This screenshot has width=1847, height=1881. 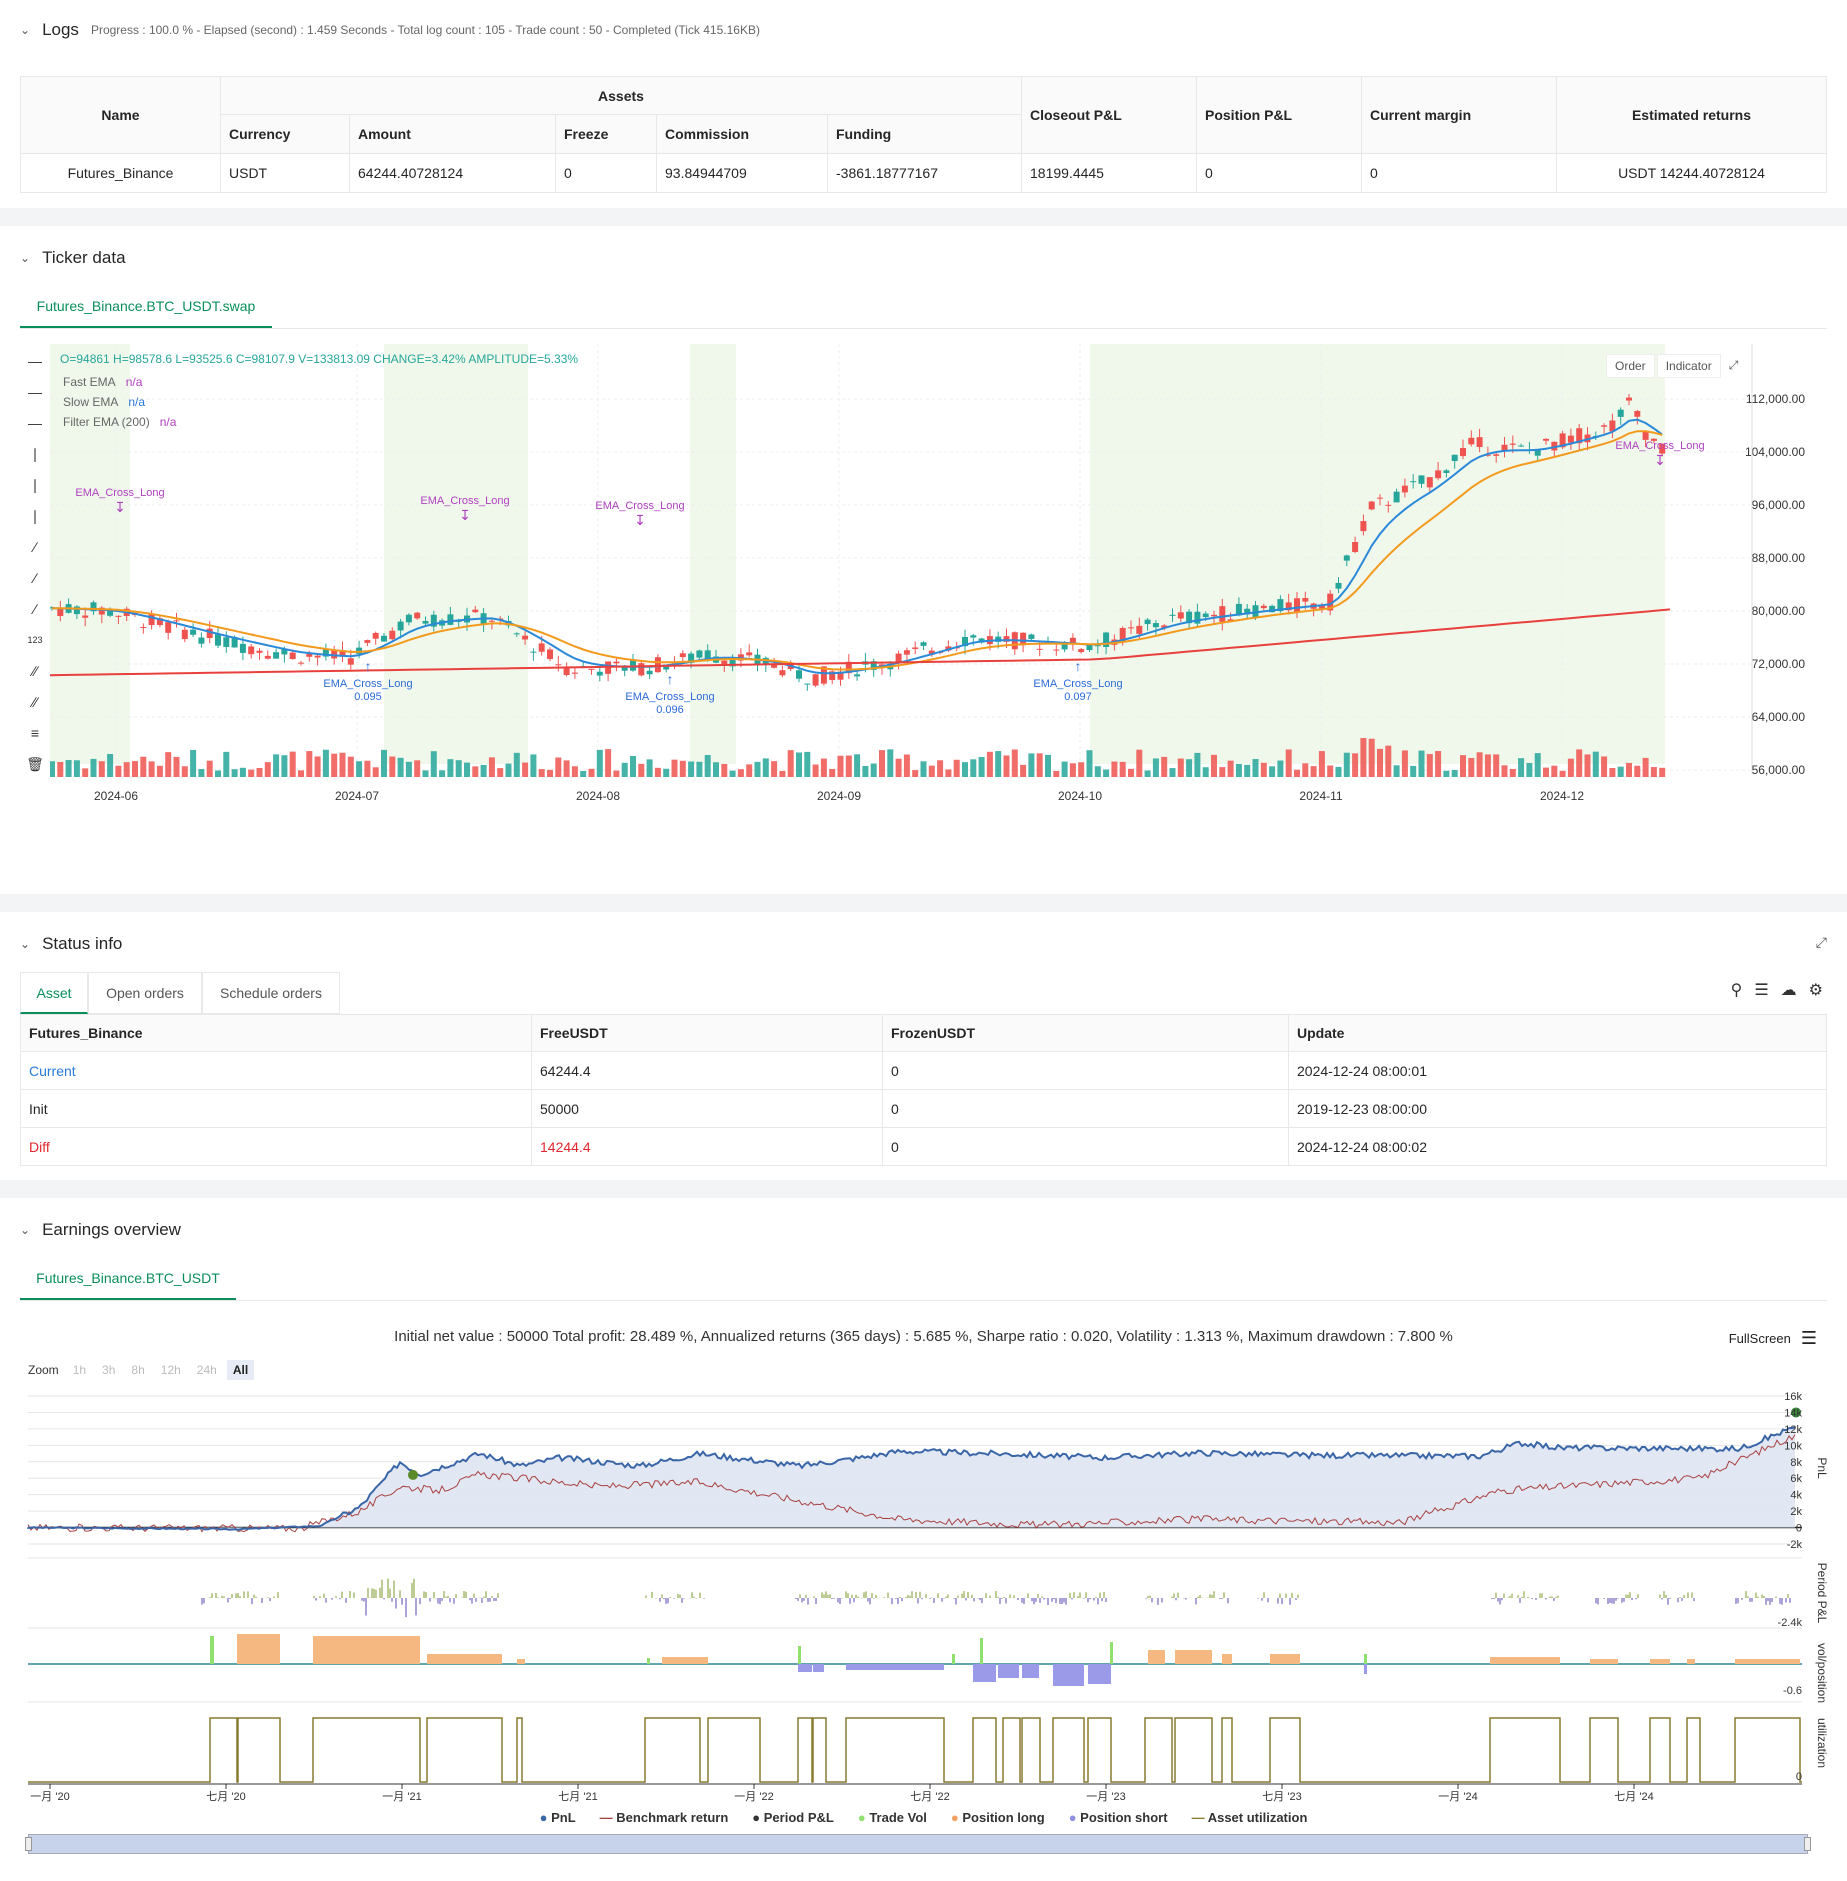 What do you see at coordinates (109, 1370) in the screenshot?
I see `zoom-3h: 3h` at bounding box center [109, 1370].